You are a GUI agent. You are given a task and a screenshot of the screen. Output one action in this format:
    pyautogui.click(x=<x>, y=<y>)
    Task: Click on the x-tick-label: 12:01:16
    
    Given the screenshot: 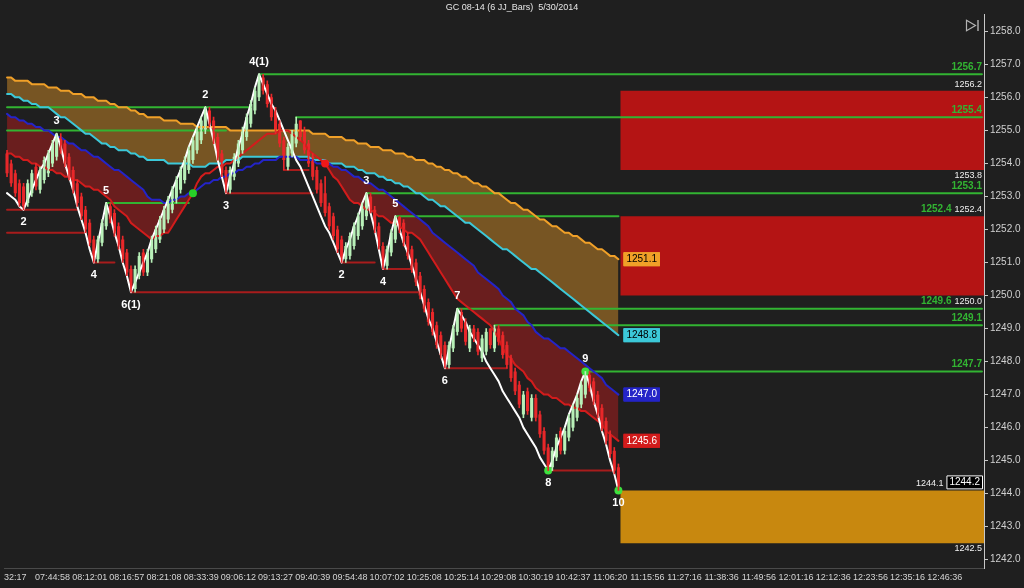 What is the action you would take?
    pyautogui.click(x=796, y=576)
    